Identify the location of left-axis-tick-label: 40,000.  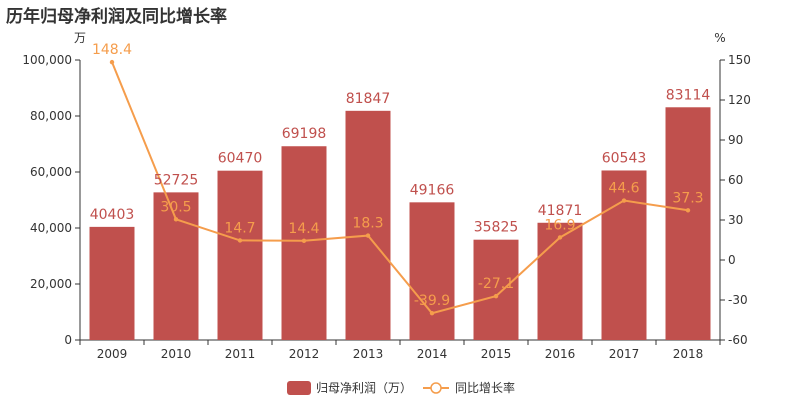
(51, 228).